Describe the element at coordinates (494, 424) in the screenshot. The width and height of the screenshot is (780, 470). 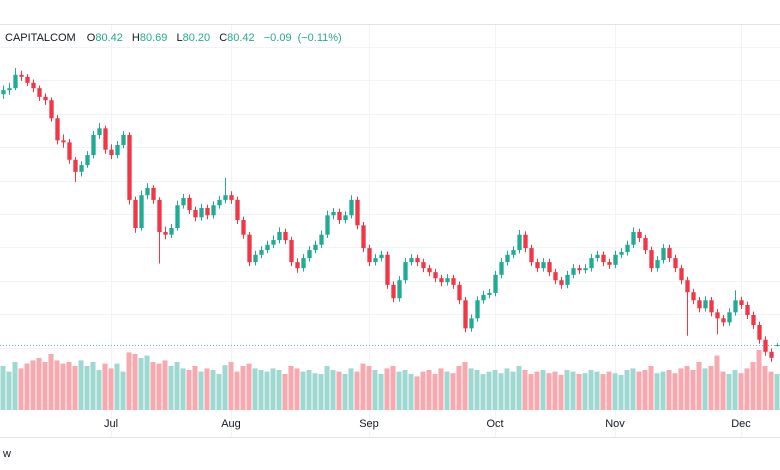
I see `x-tick-label: Oct` at that location.